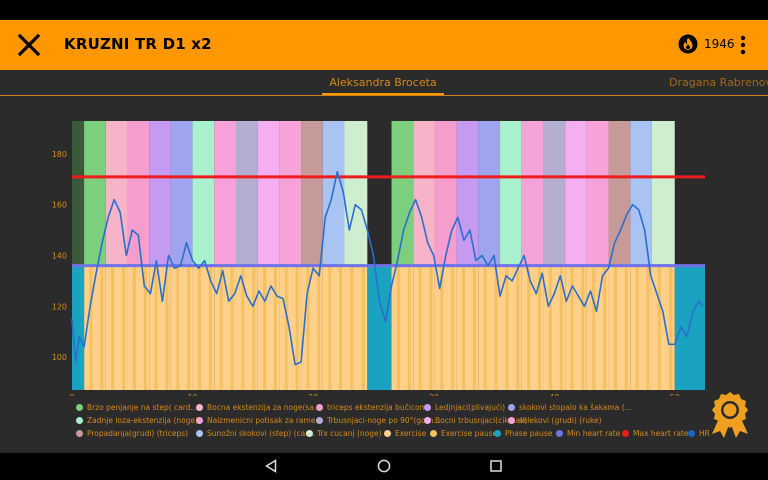  Describe the element at coordinates (496, 466) in the screenshot. I see `recent-apps-icon` at that location.